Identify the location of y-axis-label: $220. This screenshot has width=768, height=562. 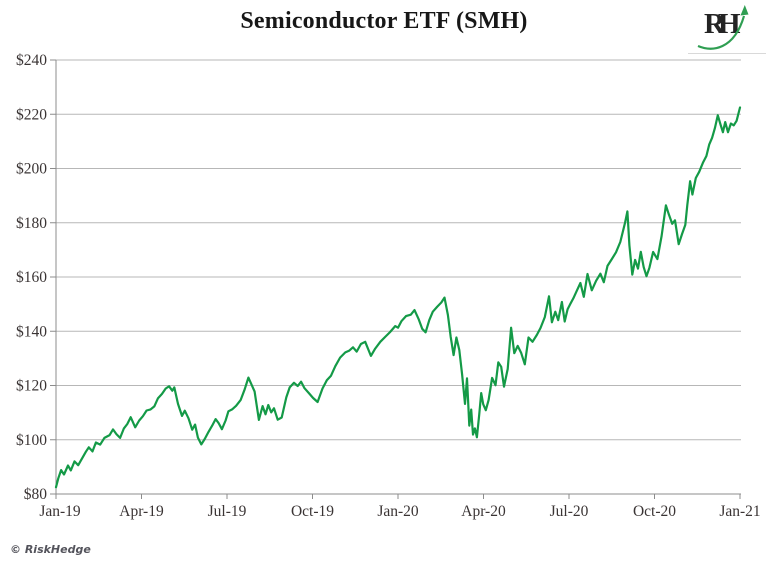
(31, 114).